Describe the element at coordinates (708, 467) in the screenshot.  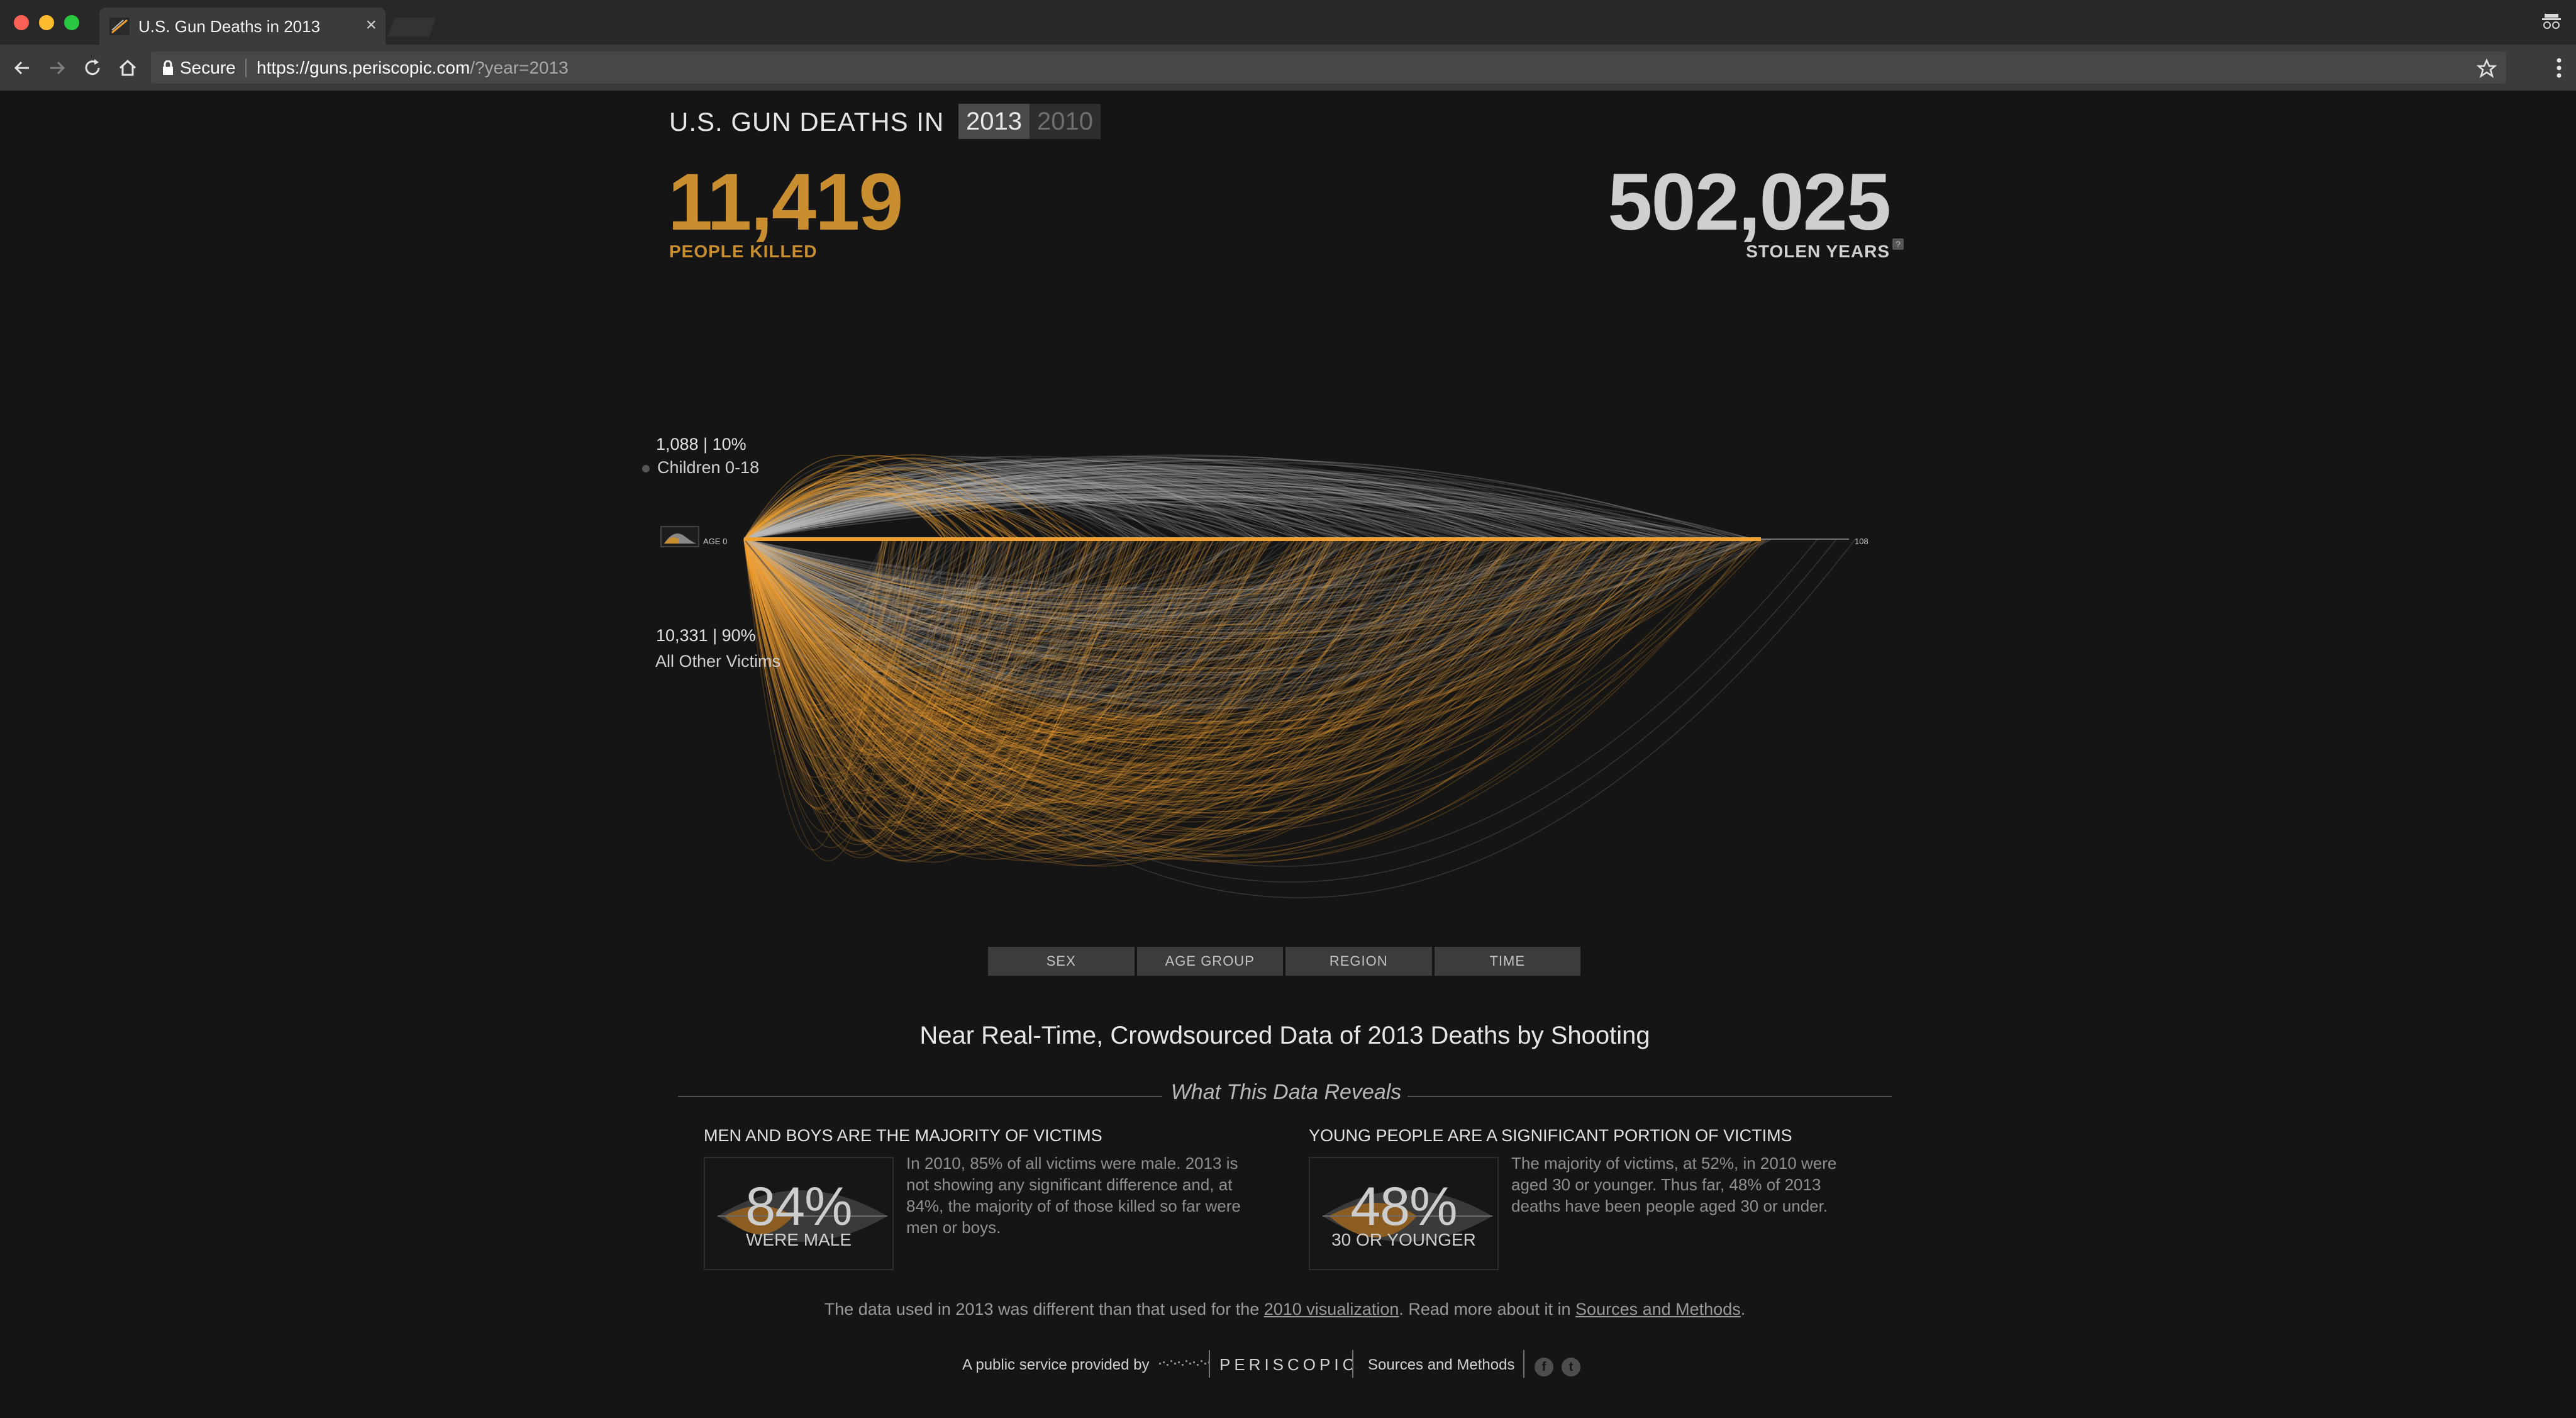
I see `children-label: Children 0-18` at that location.